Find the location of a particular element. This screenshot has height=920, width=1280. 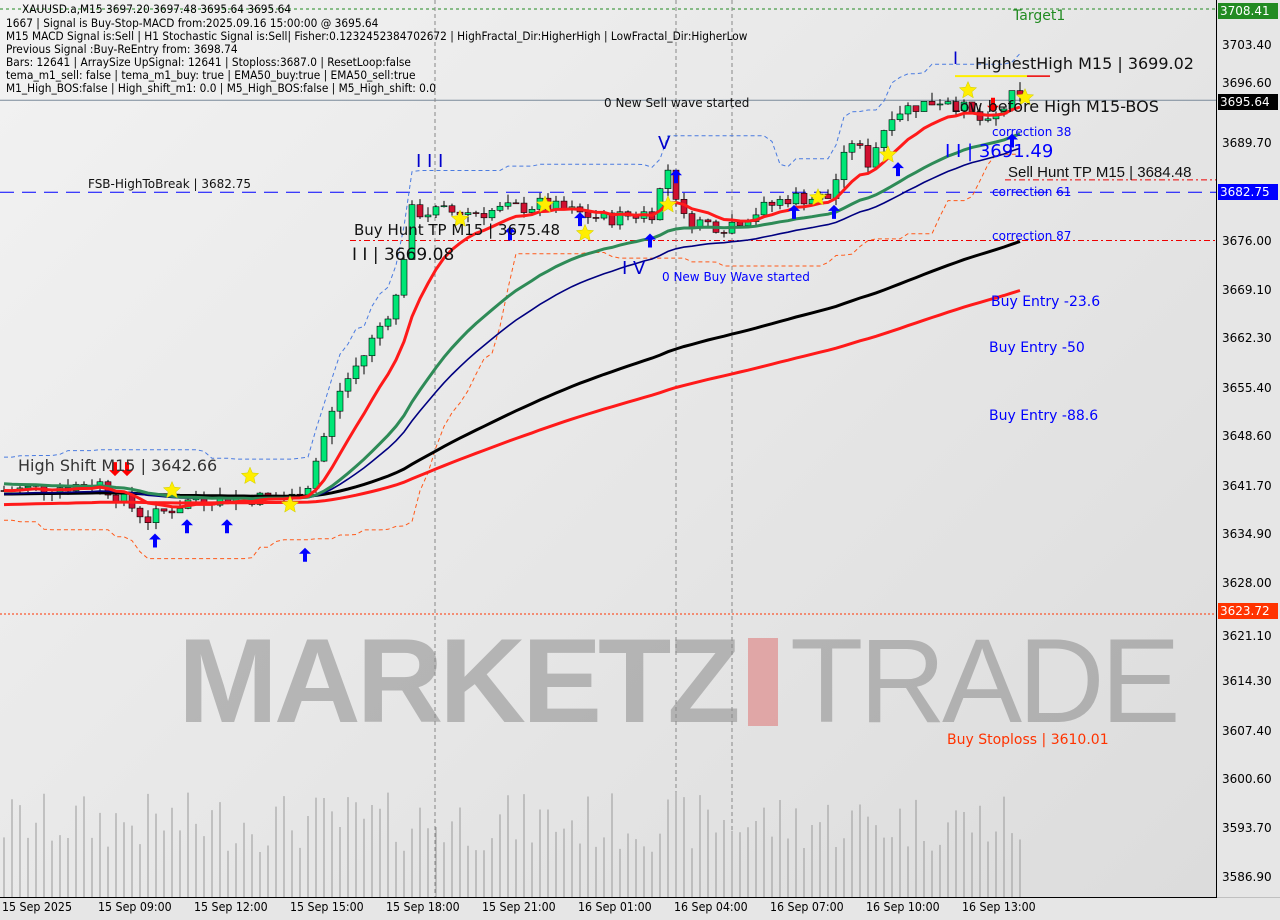

price-tick-label: 3634.90 is located at coordinates (1247, 534).